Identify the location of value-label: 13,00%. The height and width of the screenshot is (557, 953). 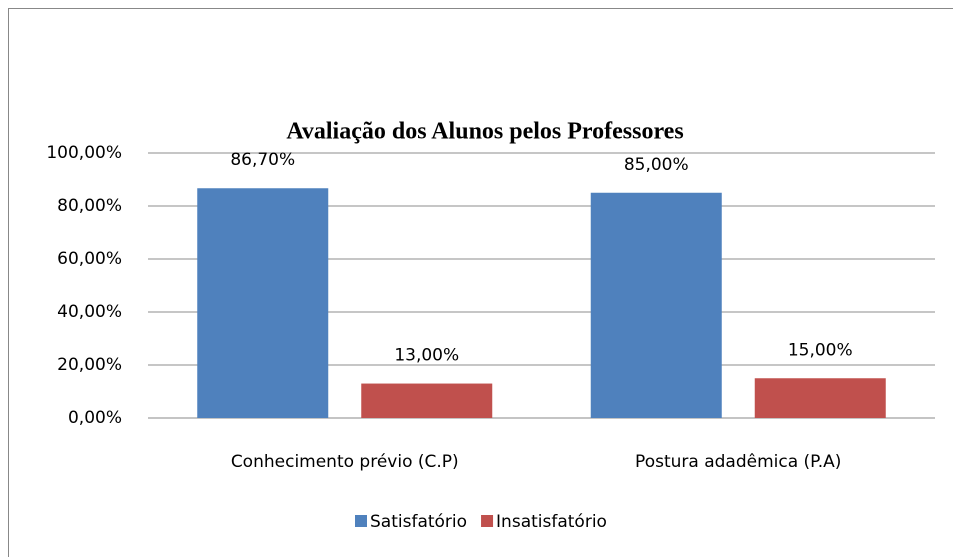
(426, 356).